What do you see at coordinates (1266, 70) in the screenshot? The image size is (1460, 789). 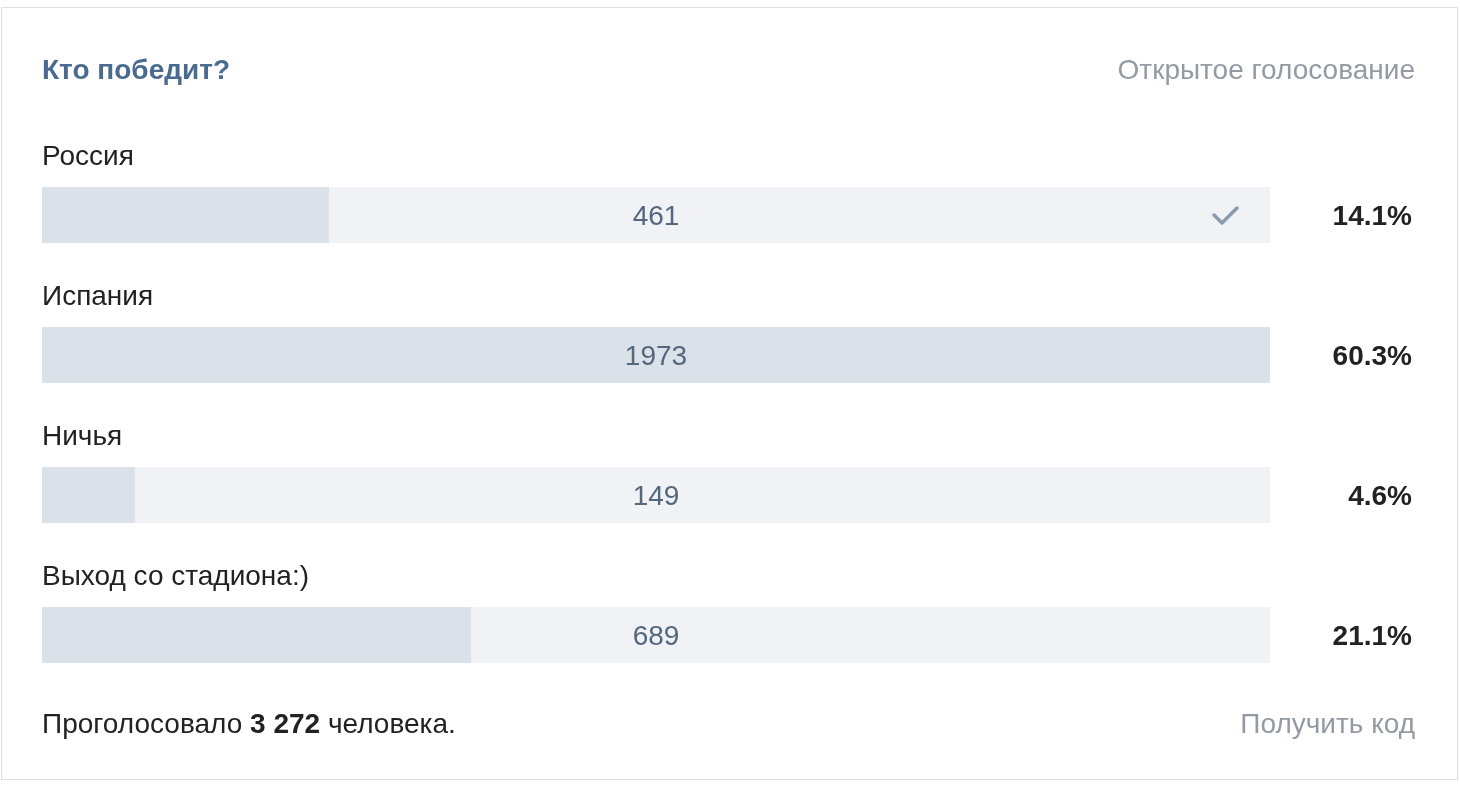 I see `chart-subtitle: Открытое голосование` at bounding box center [1266, 70].